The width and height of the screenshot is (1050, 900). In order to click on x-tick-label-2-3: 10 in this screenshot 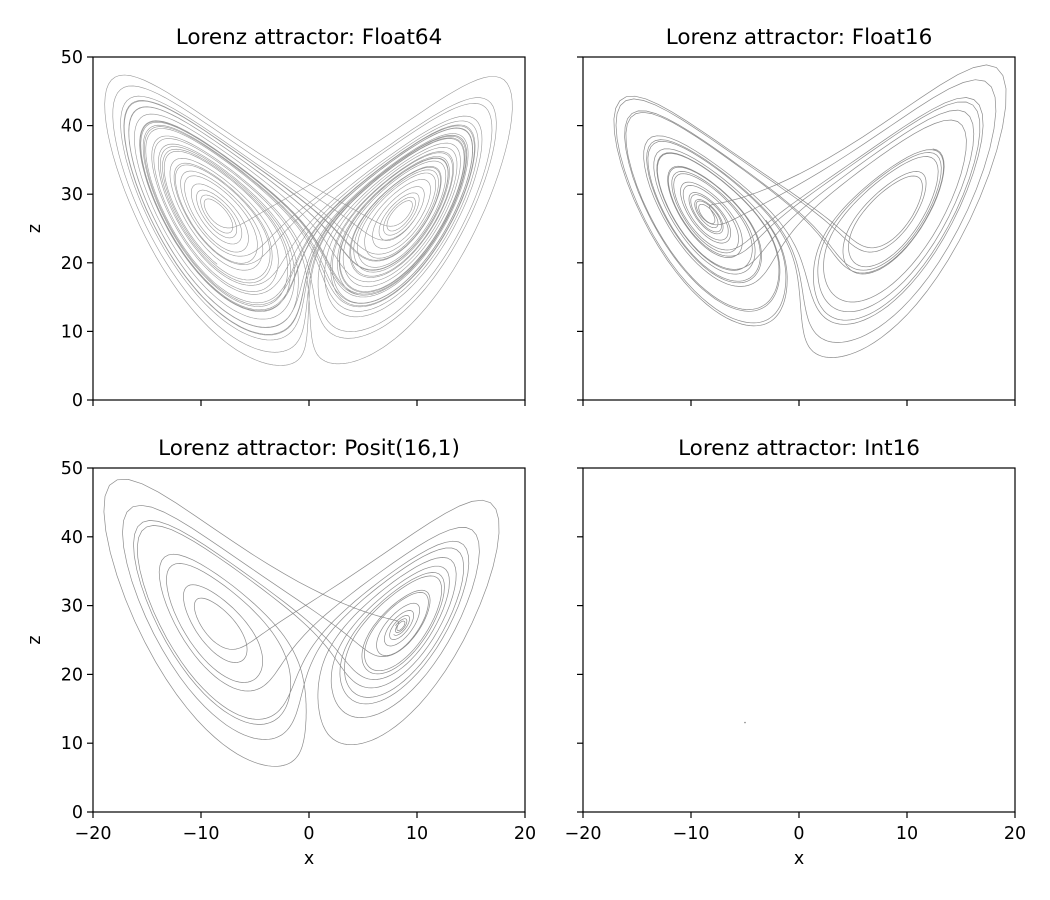, I will do `click(417, 834)`.